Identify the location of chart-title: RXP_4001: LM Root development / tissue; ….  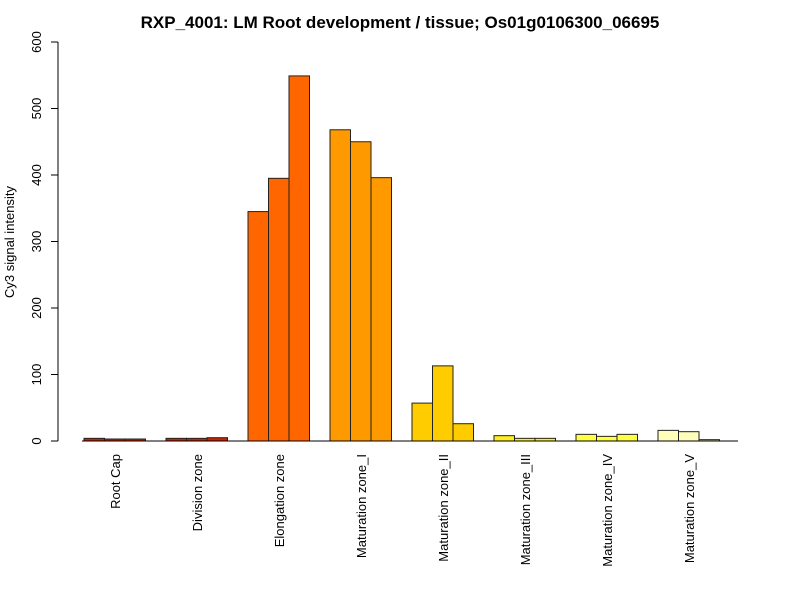
(400, 22).